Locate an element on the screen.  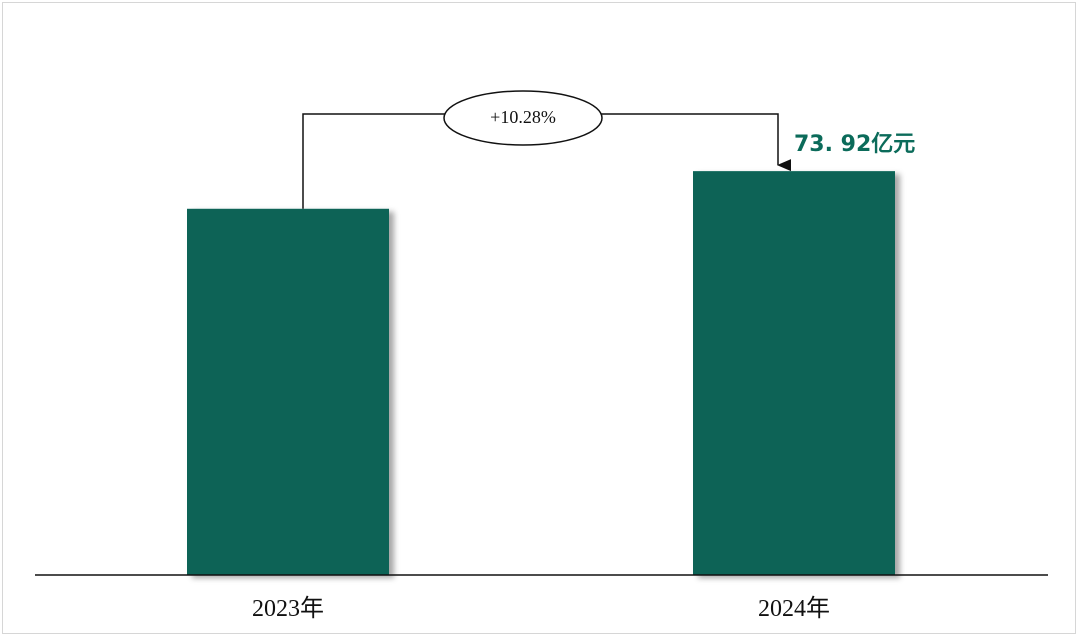
growth-annotation: +10.28% is located at coordinates (546, 149).